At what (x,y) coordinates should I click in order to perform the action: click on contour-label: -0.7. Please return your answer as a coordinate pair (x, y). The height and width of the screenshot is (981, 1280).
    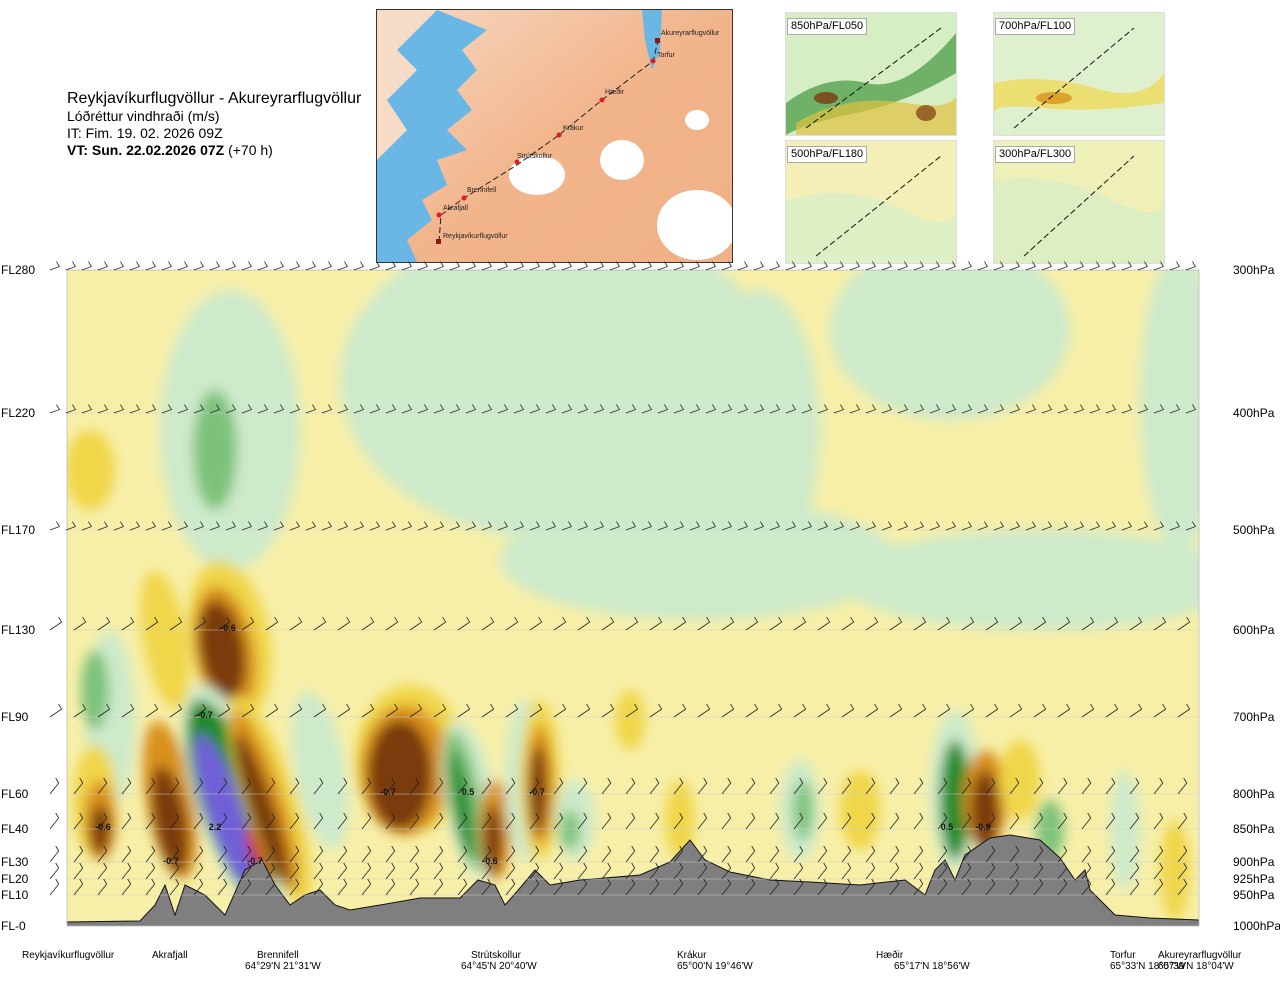
    Looking at the image, I should click on (537, 792).